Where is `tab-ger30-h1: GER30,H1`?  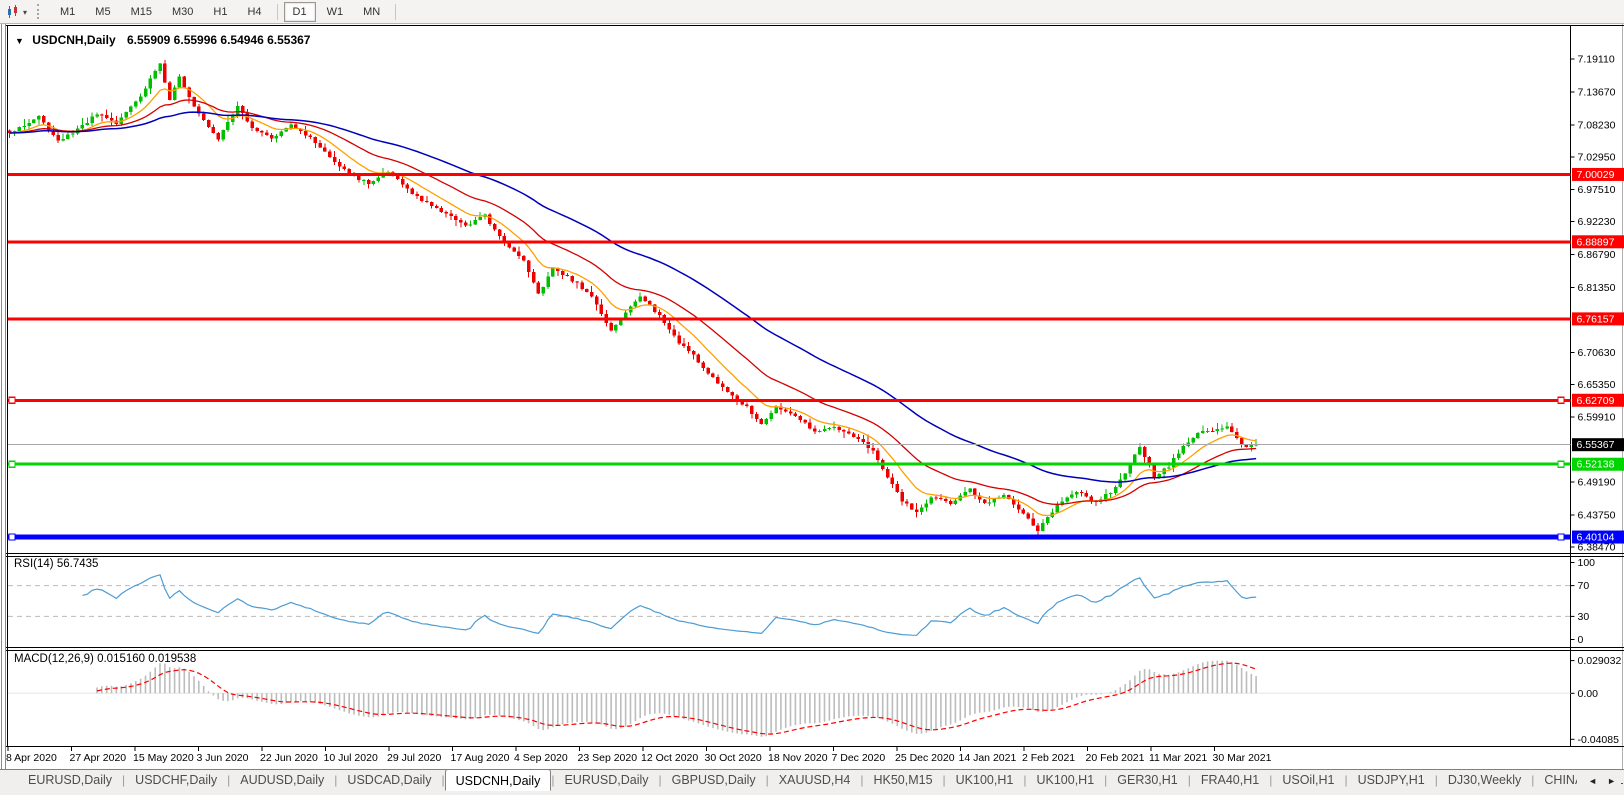 tab-ger30-h1: GER30,H1 is located at coordinates (1147, 780).